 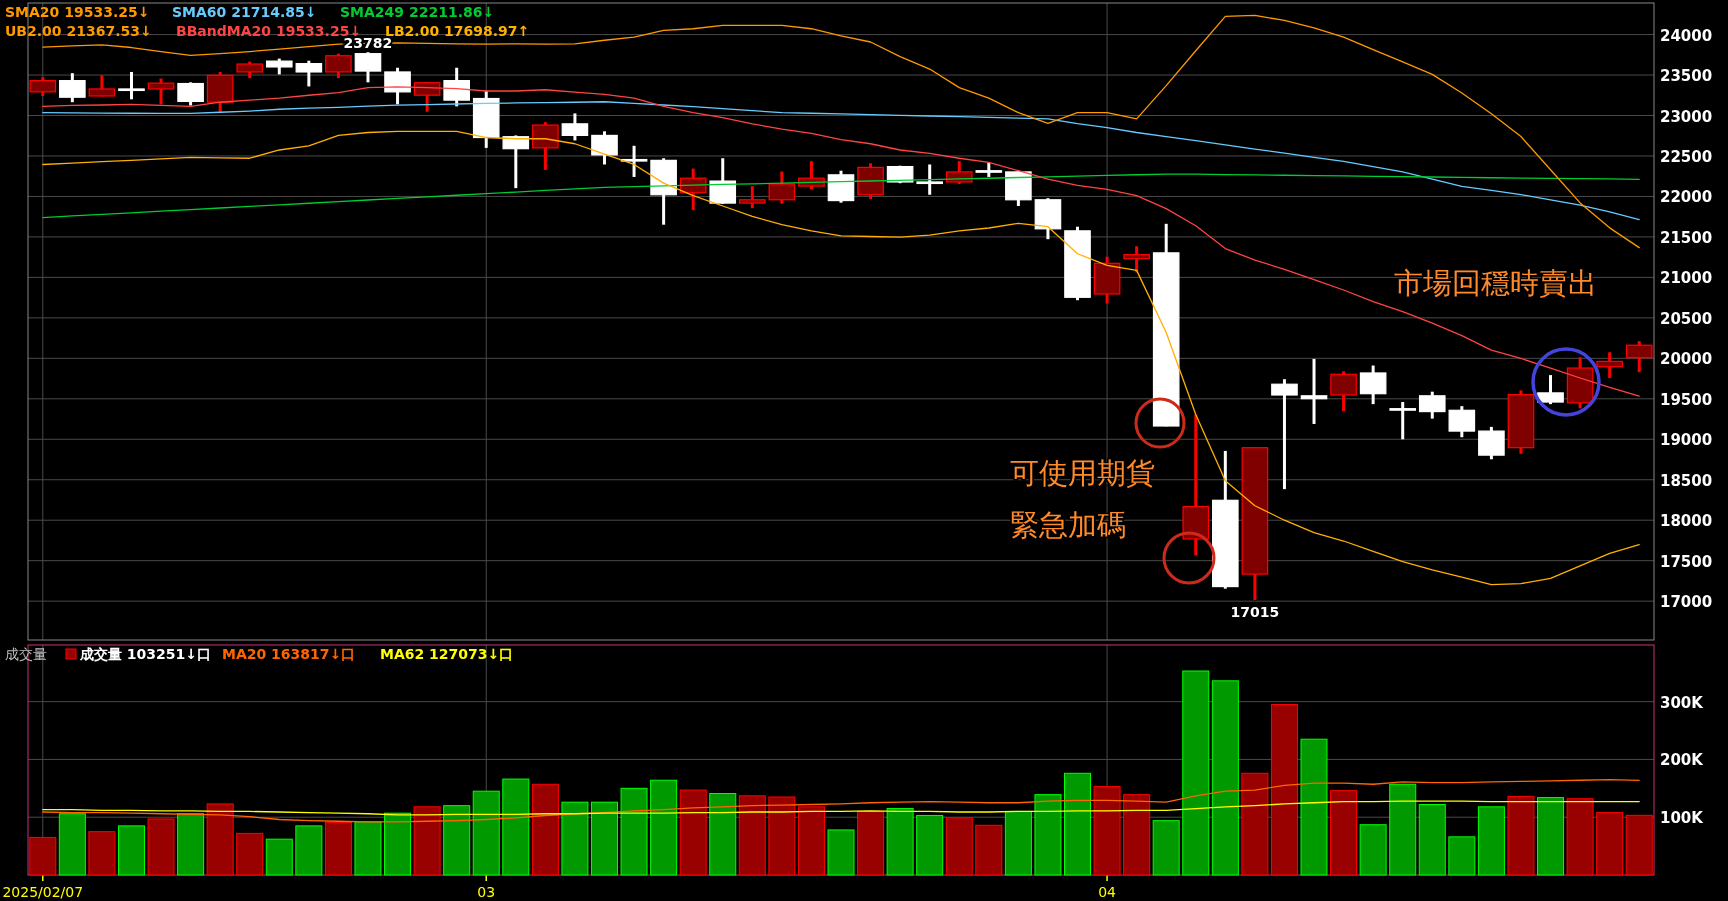 What do you see at coordinates (457, 31) in the screenshot?
I see `text: LB2.00 17698.97↑` at bounding box center [457, 31].